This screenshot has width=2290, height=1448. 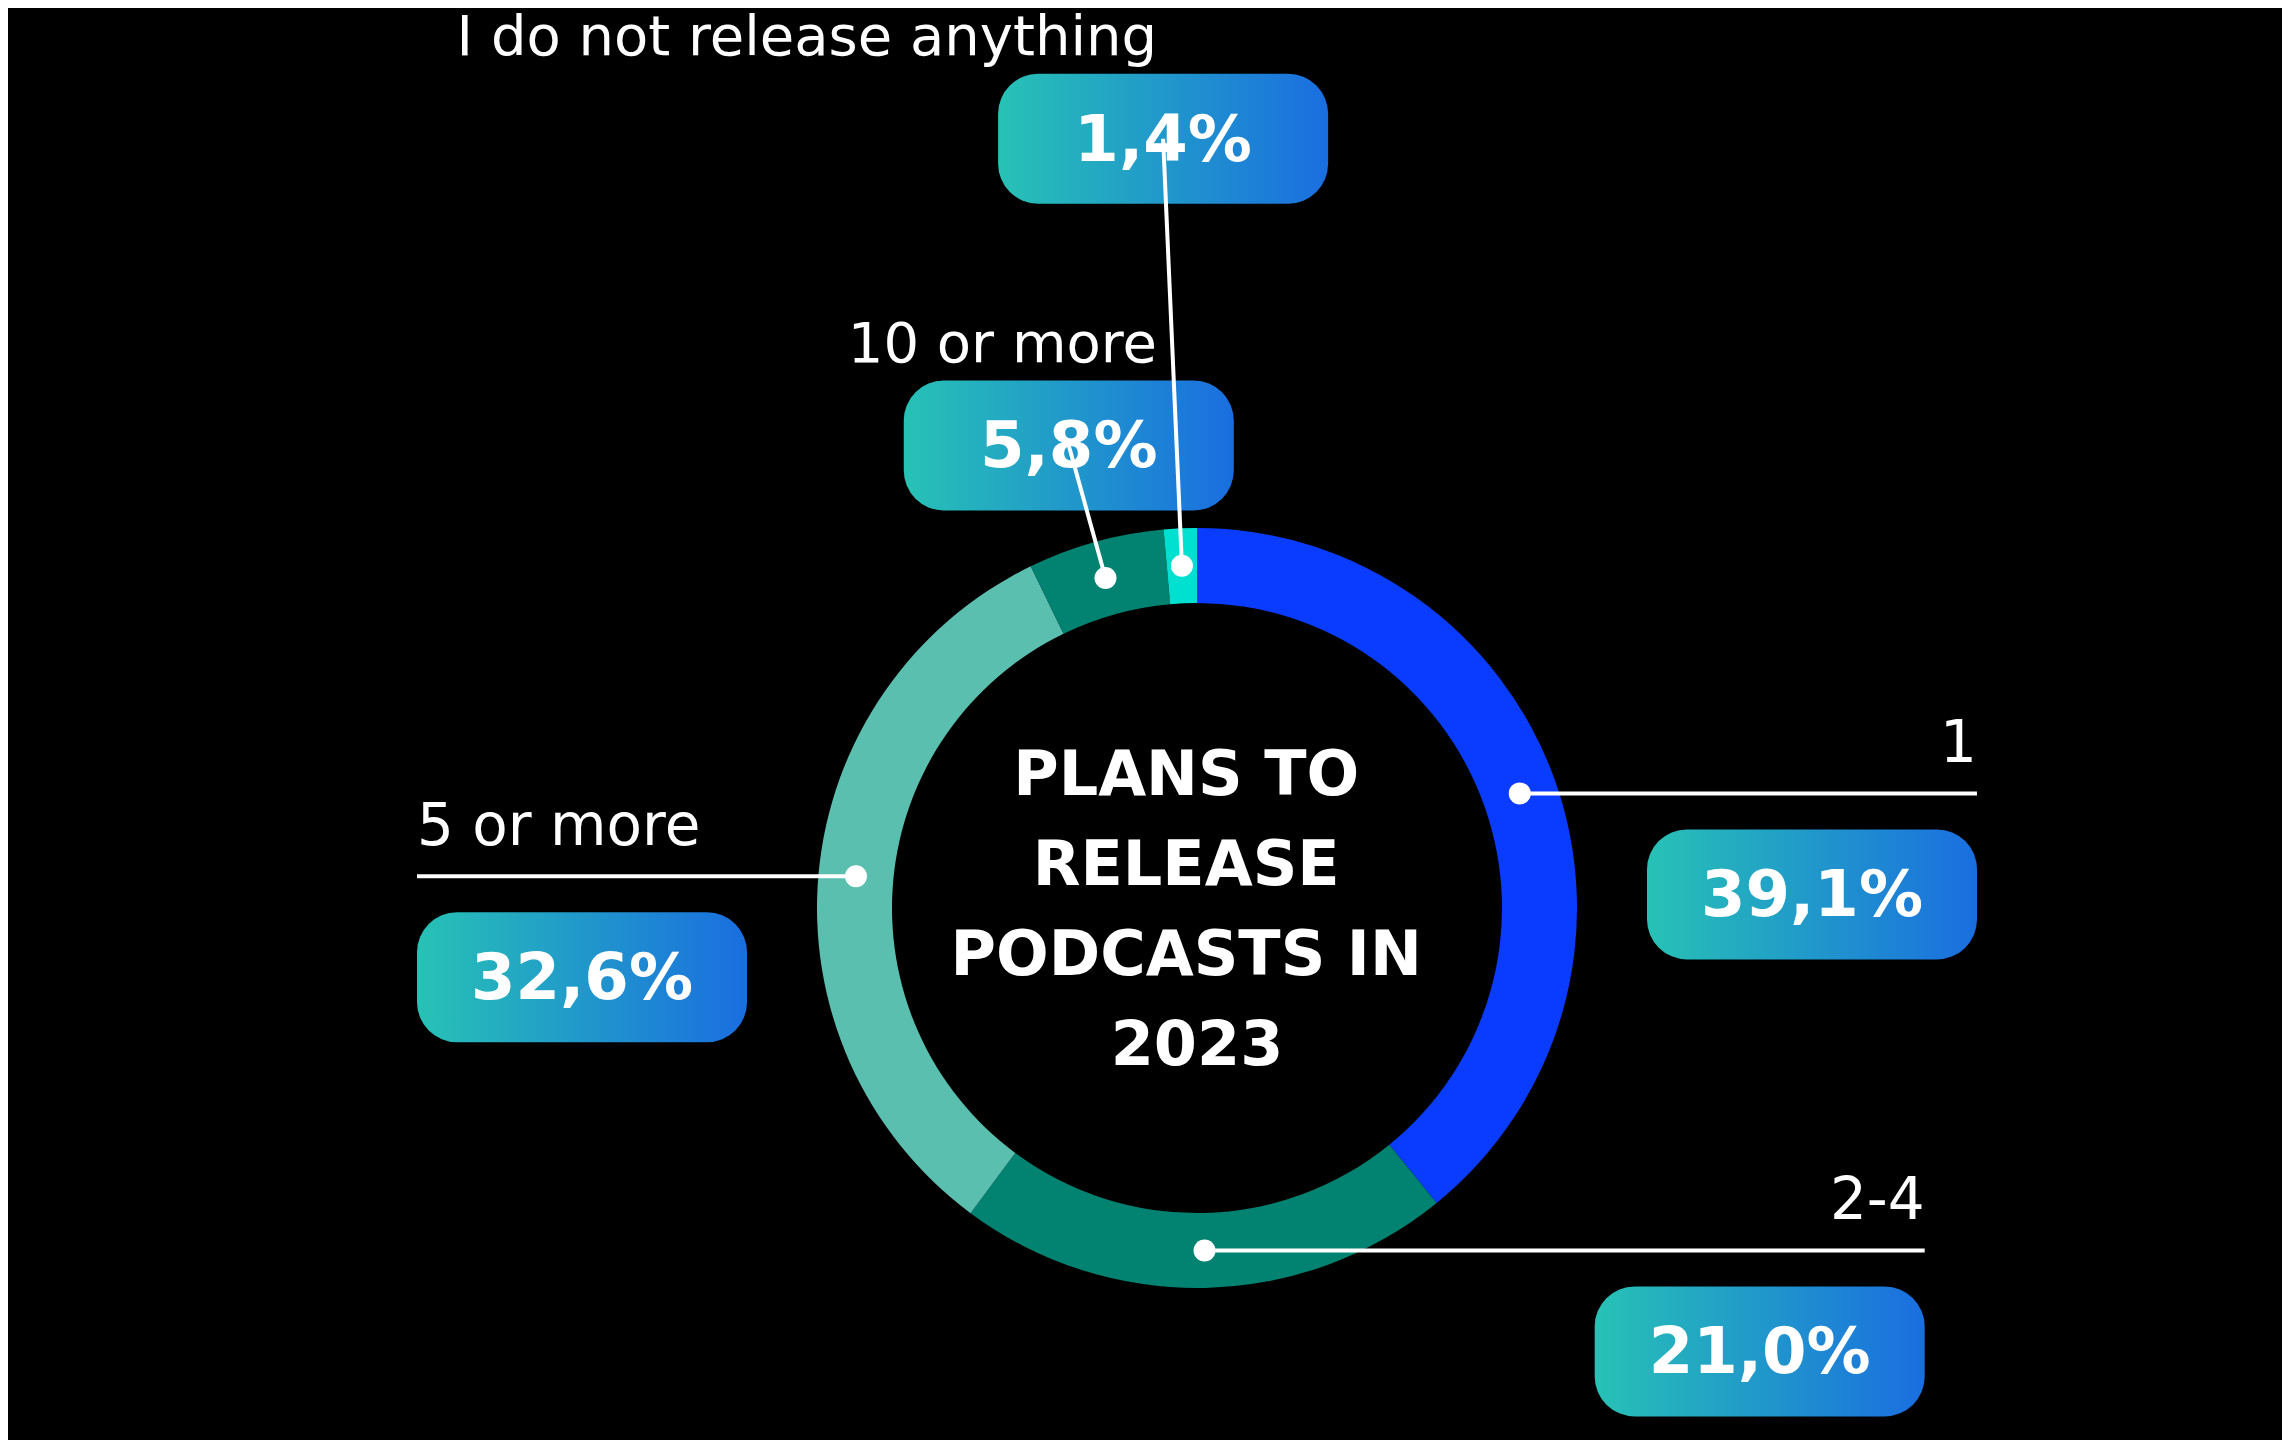 I want to click on text: PLANS TO RELEASE PODCASTS IN 2023, so click(x=1197, y=908).